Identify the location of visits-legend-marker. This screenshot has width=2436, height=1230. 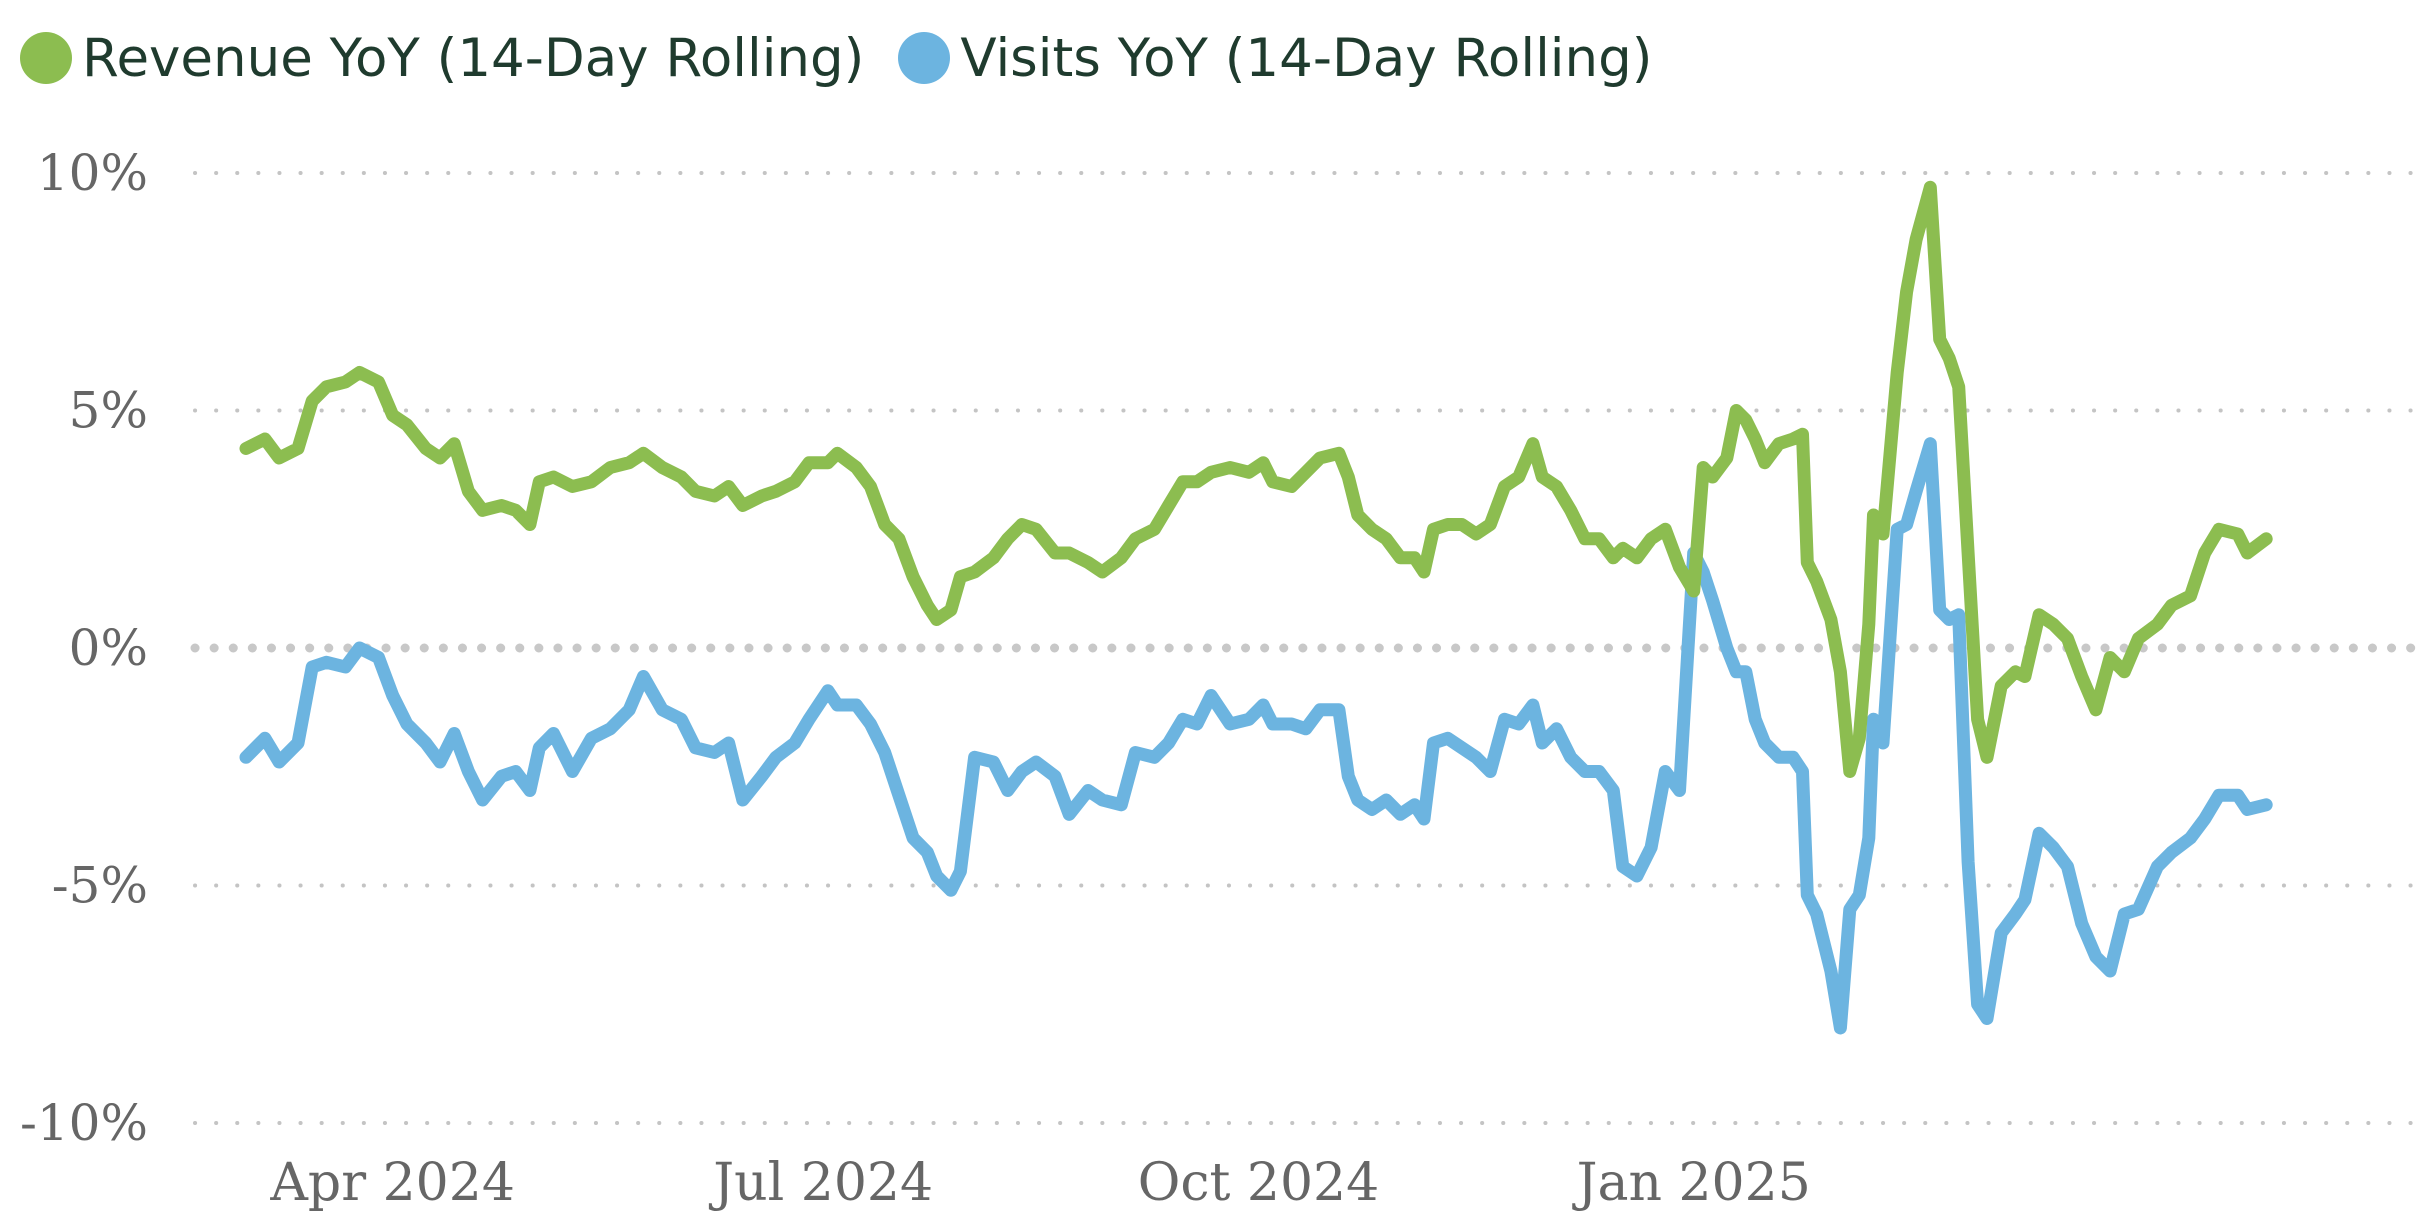
(924, 58).